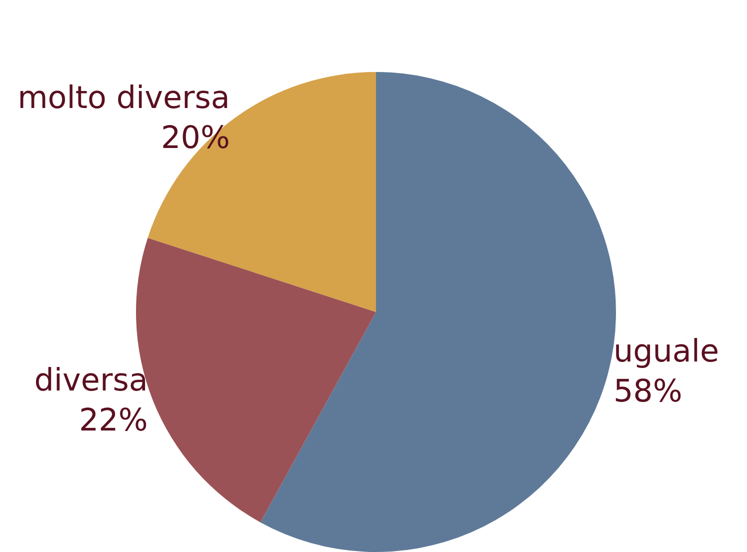  What do you see at coordinates (666, 352) in the screenshot?
I see `slice-label: uguale` at bounding box center [666, 352].